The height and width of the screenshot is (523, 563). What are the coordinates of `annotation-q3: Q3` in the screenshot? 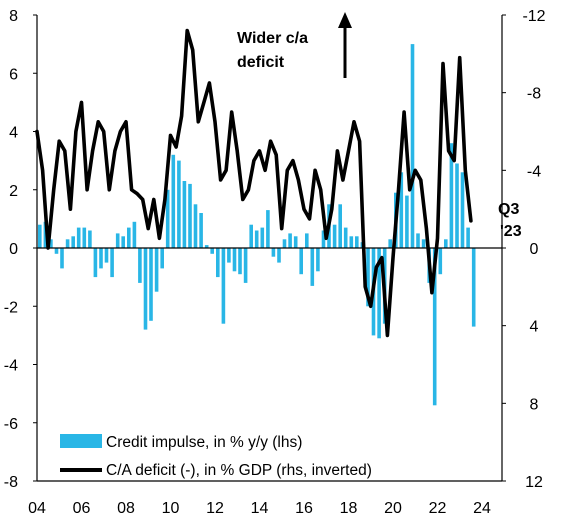 It's located at (508, 209).